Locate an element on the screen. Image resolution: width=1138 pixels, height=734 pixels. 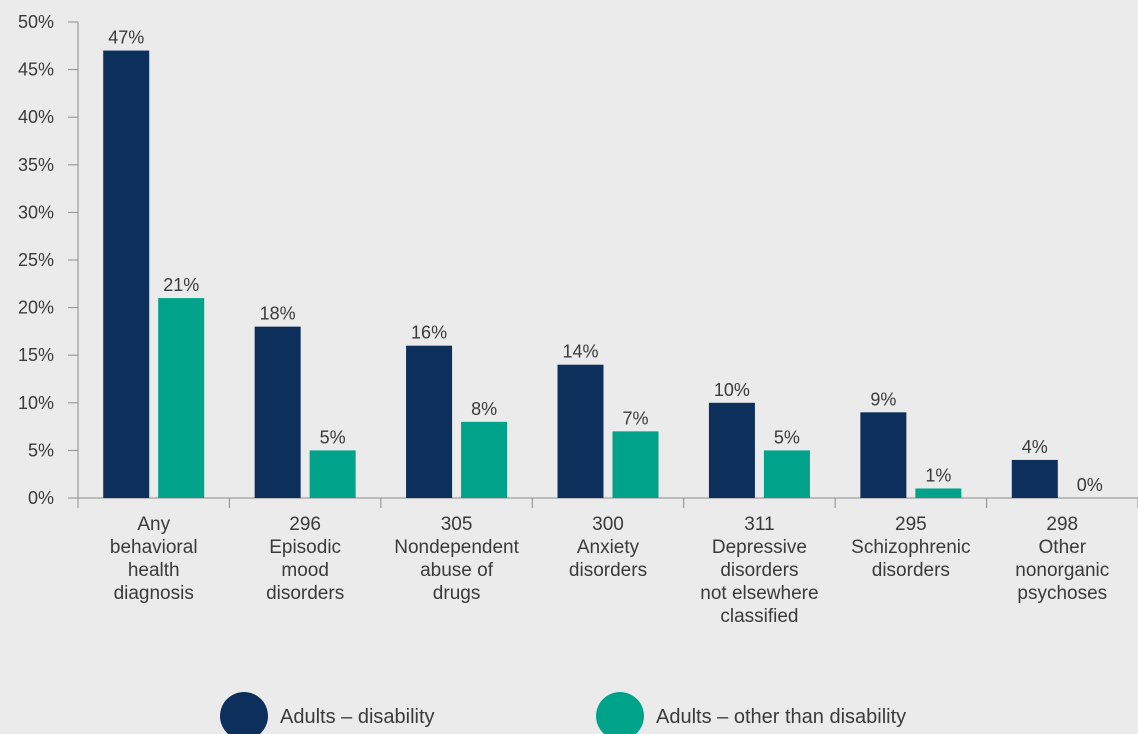
value-label: 7% is located at coordinates (635, 418).